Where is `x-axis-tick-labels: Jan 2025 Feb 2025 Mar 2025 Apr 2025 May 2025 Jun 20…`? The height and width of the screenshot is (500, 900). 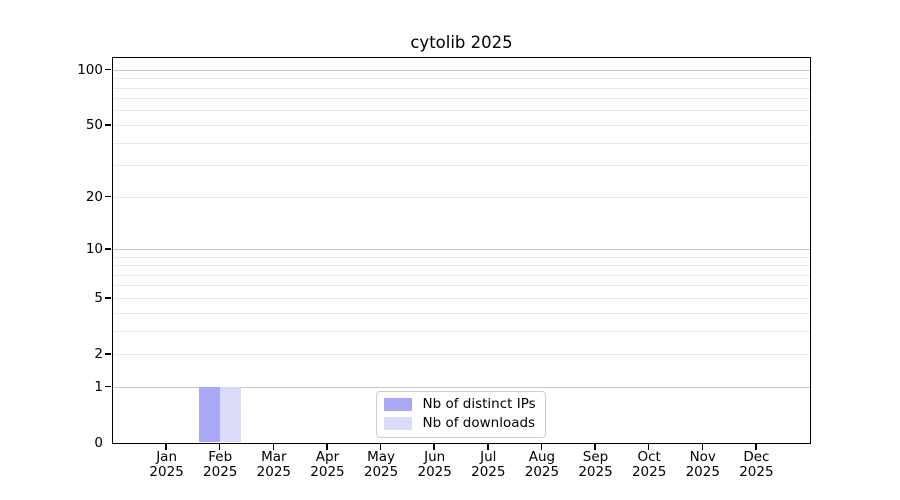
x-axis-tick-labels: Jan 2025 Feb 2025 Mar 2025 Apr 2025 May 2025 Jun 20… is located at coordinates (461, 468).